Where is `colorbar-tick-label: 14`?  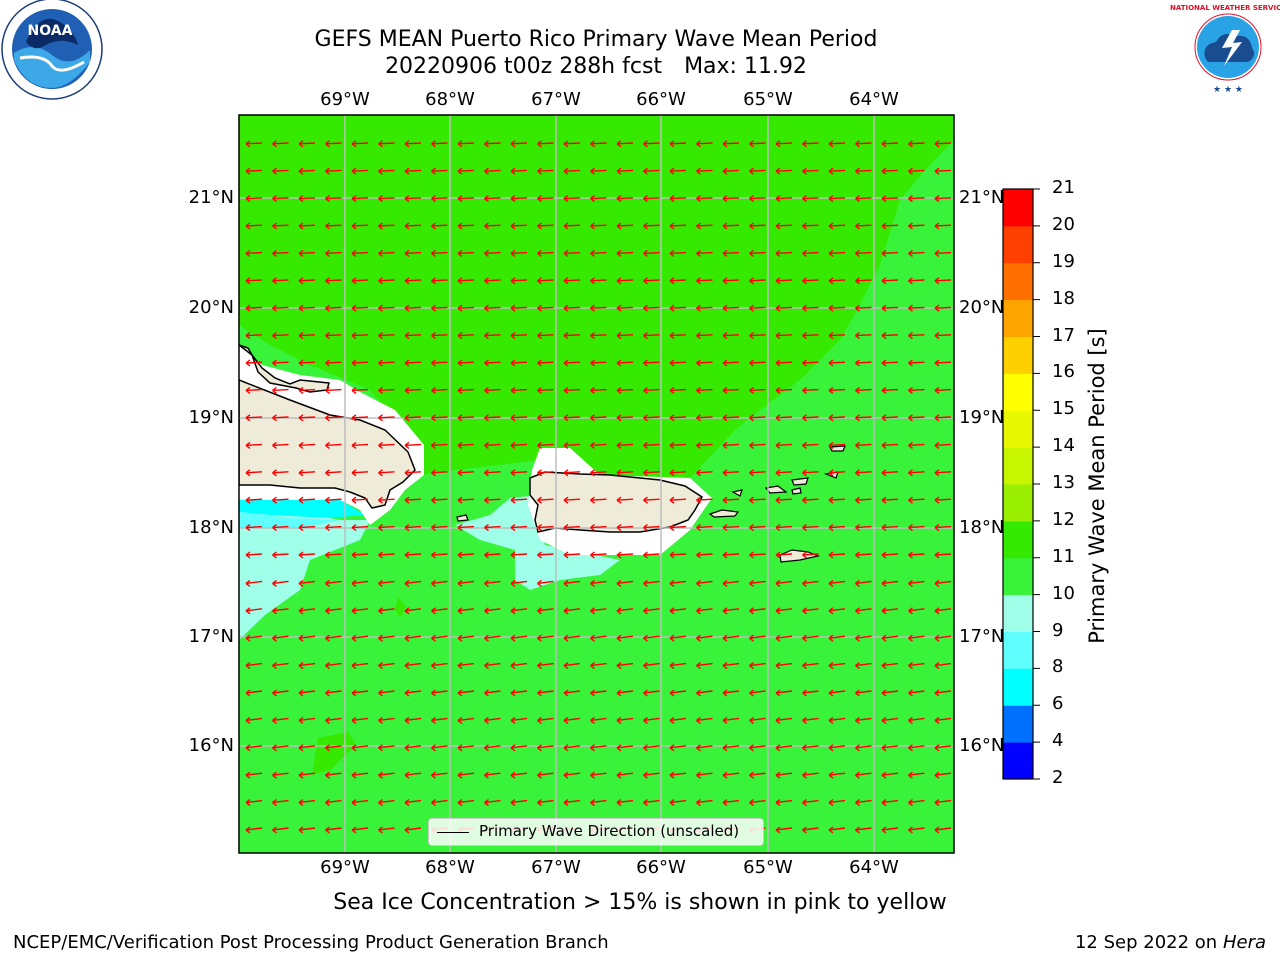
colorbar-tick-label: 14 is located at coordinates (1063, 446).